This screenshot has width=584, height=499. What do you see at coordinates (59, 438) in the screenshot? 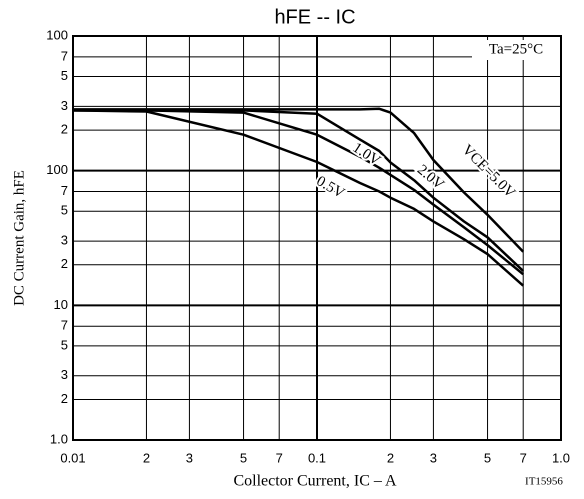
I see `y-tick-label: 1.0` at bounding box center [59, 438].